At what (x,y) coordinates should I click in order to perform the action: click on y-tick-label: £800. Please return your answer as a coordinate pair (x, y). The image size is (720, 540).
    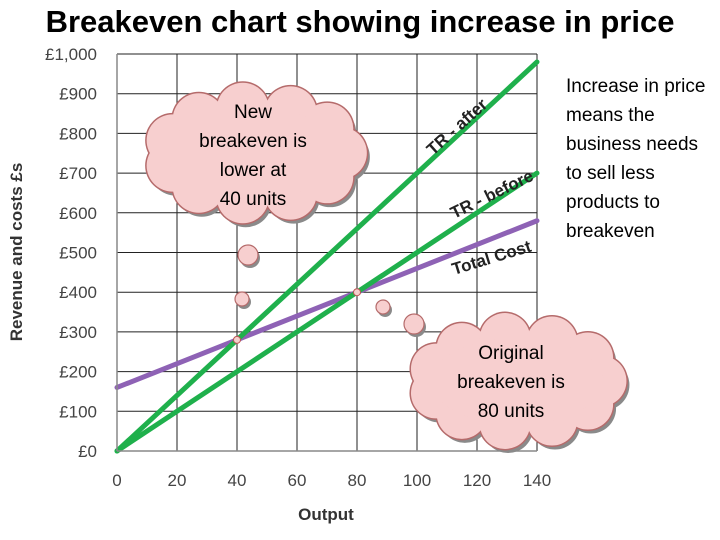
    Looking at the image, I should click on (78, 133).